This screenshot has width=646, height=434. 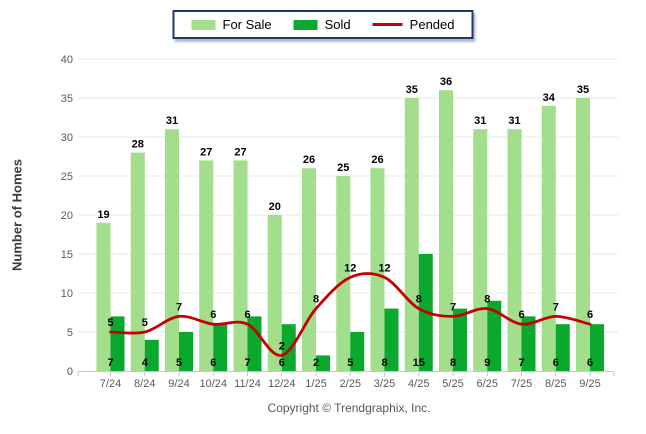 I want to click on label-for-sale-2/25: 25, so click(x=343, y=168).